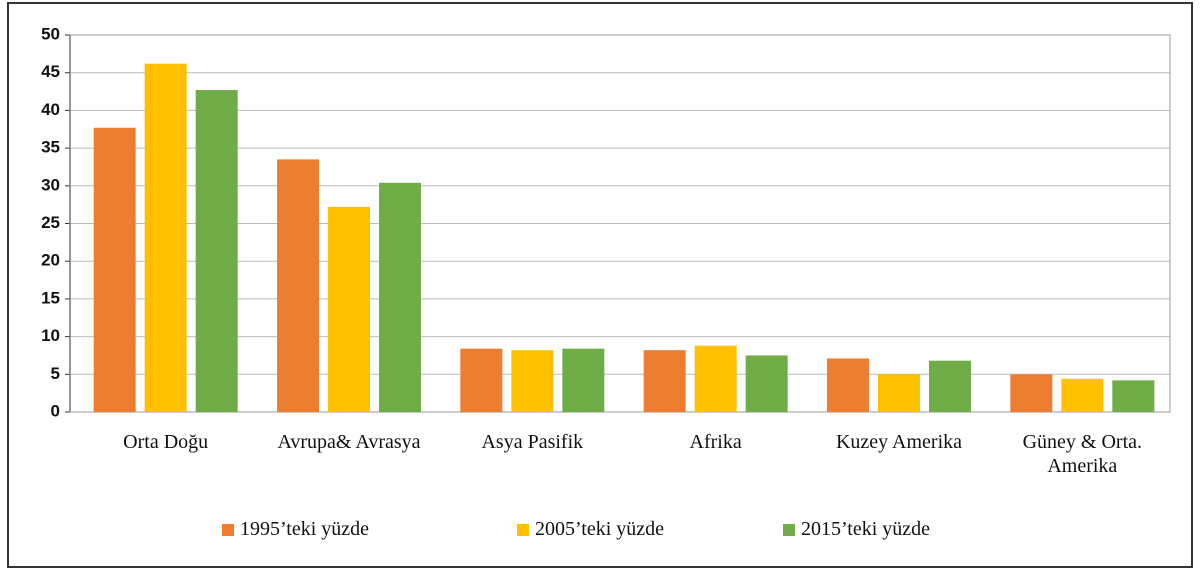 Image resolution: width=1200 pixels, height=572 pixels. Describe the element at coordinates (600, 529) in the screenshot. I see `legend-label: 2005’teki yüzde` at that location.